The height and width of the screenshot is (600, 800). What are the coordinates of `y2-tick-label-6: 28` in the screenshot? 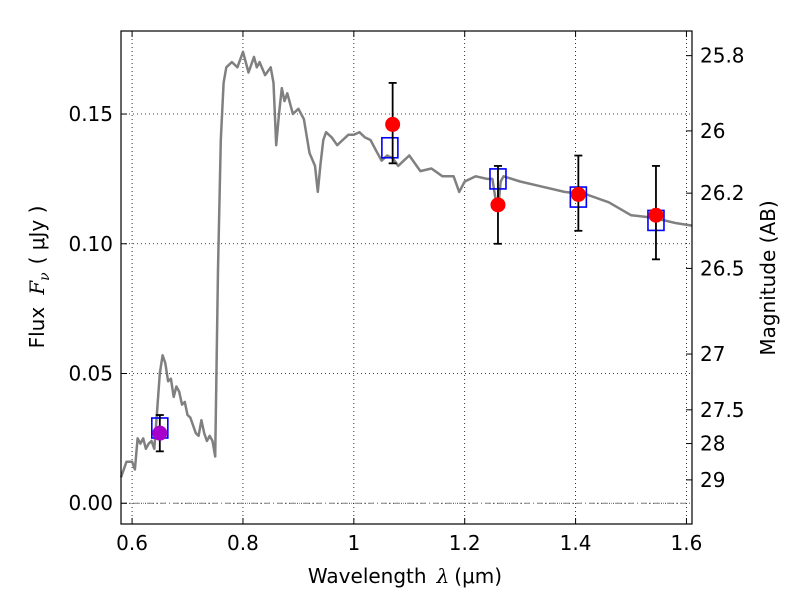 It's located at (712, 444).